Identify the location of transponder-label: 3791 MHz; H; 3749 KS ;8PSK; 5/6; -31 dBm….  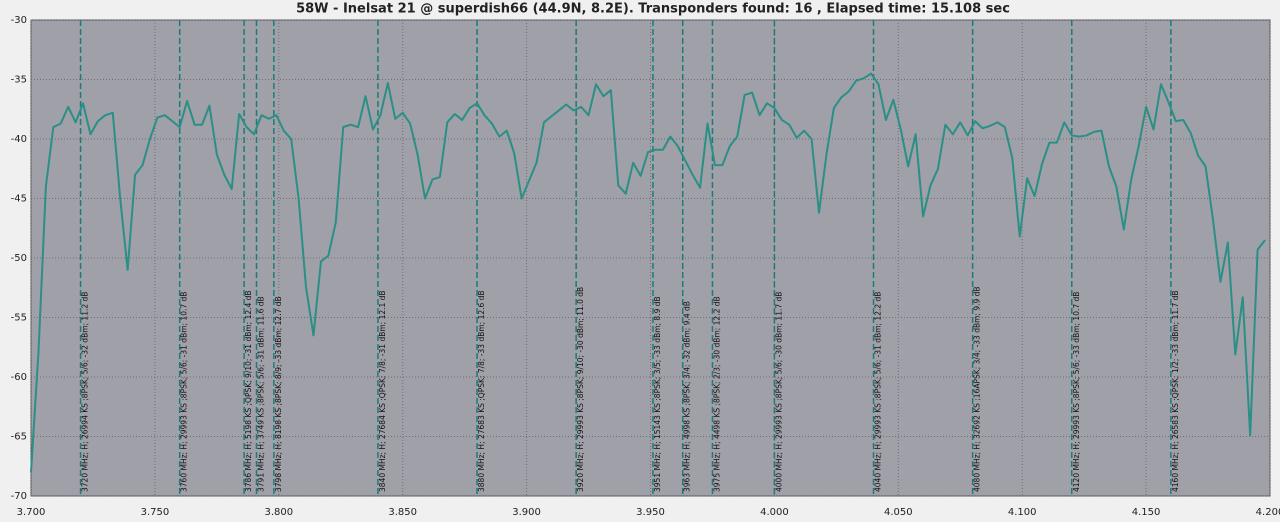
(260, 394).